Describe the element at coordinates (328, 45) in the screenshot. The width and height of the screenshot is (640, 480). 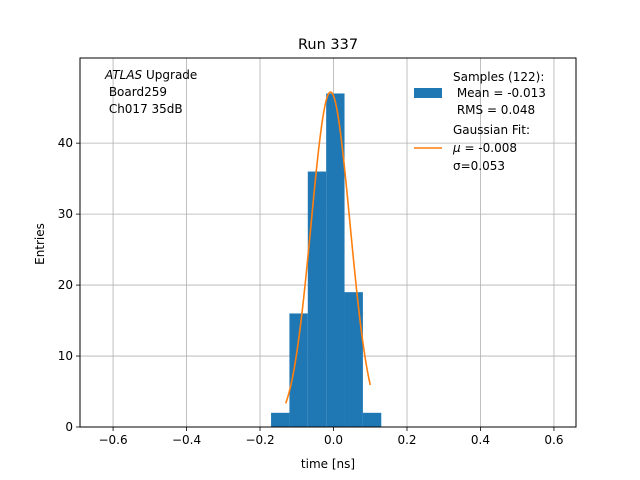
I see `chart-title: Run 337` at that location.